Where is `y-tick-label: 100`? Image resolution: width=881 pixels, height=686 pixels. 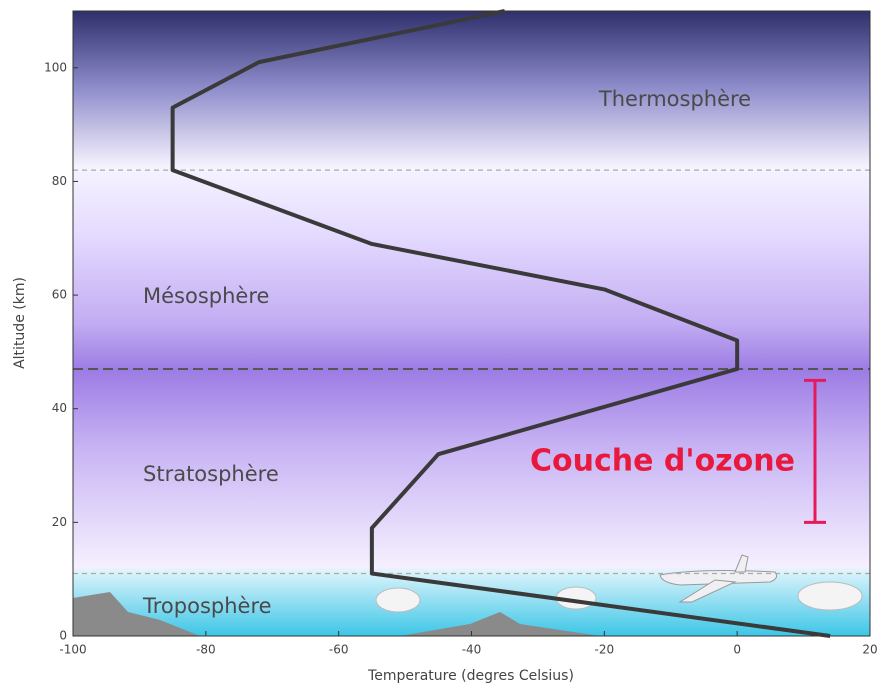 y-tick-label: 100 is located at coordinates (55, 67).